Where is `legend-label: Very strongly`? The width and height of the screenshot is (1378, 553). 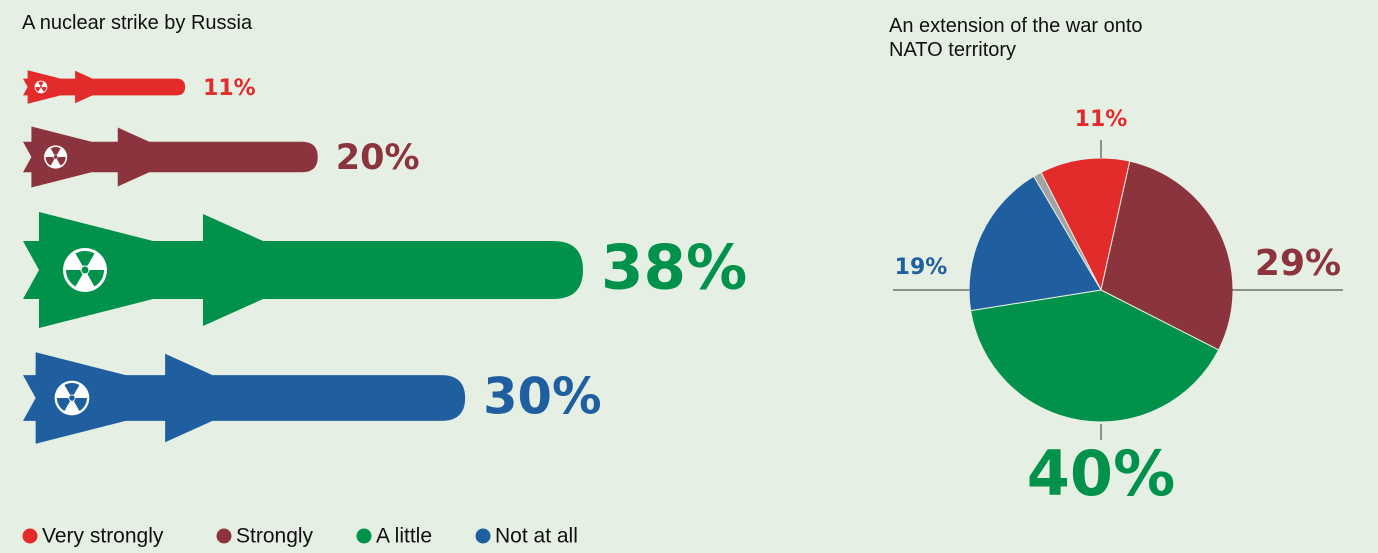 legend-label: Very strongly is located at coordinates (103, 536).